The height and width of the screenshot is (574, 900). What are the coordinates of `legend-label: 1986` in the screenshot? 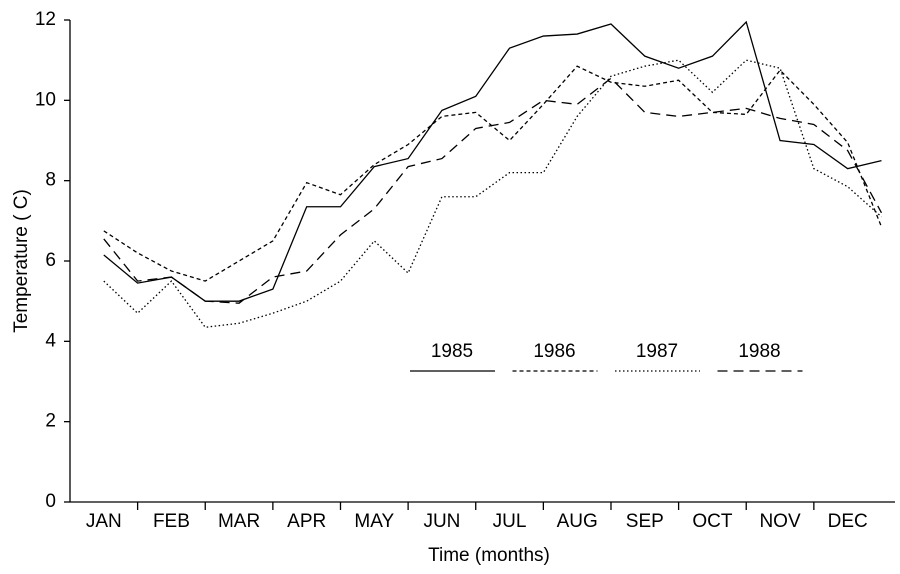 It's located at (554, 351).